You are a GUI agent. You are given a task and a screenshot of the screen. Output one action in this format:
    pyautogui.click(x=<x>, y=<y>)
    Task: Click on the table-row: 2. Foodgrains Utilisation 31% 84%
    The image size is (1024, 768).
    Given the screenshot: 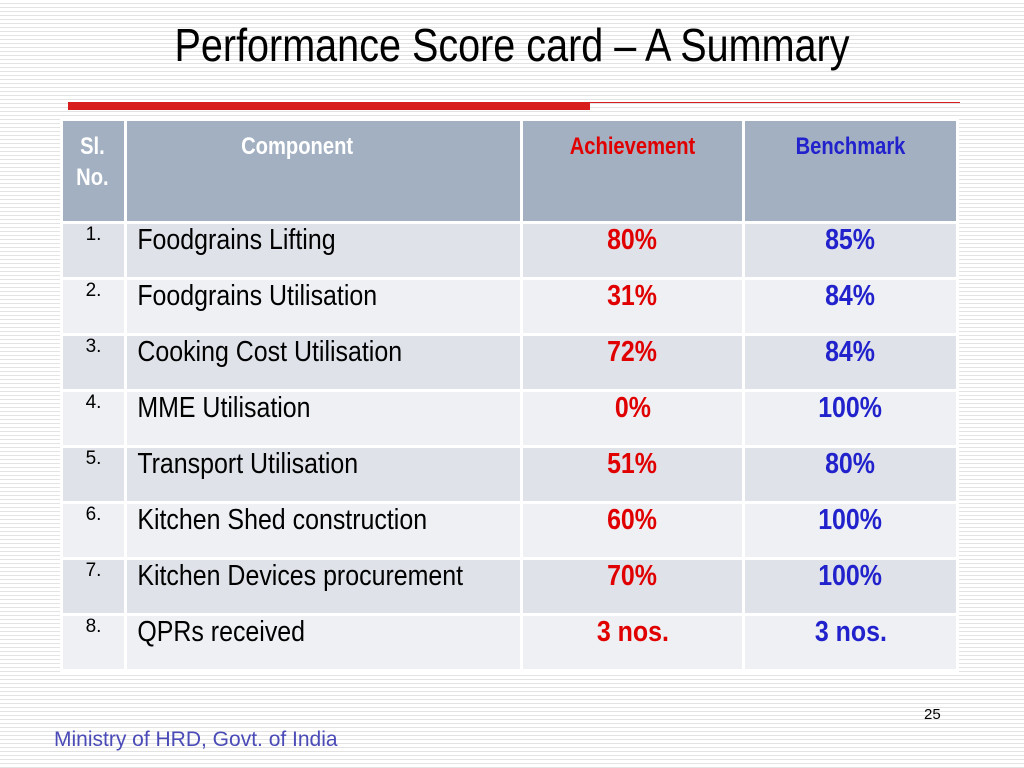 What is the action you would take?
    pyautogui.click(x=509, y=306)
    